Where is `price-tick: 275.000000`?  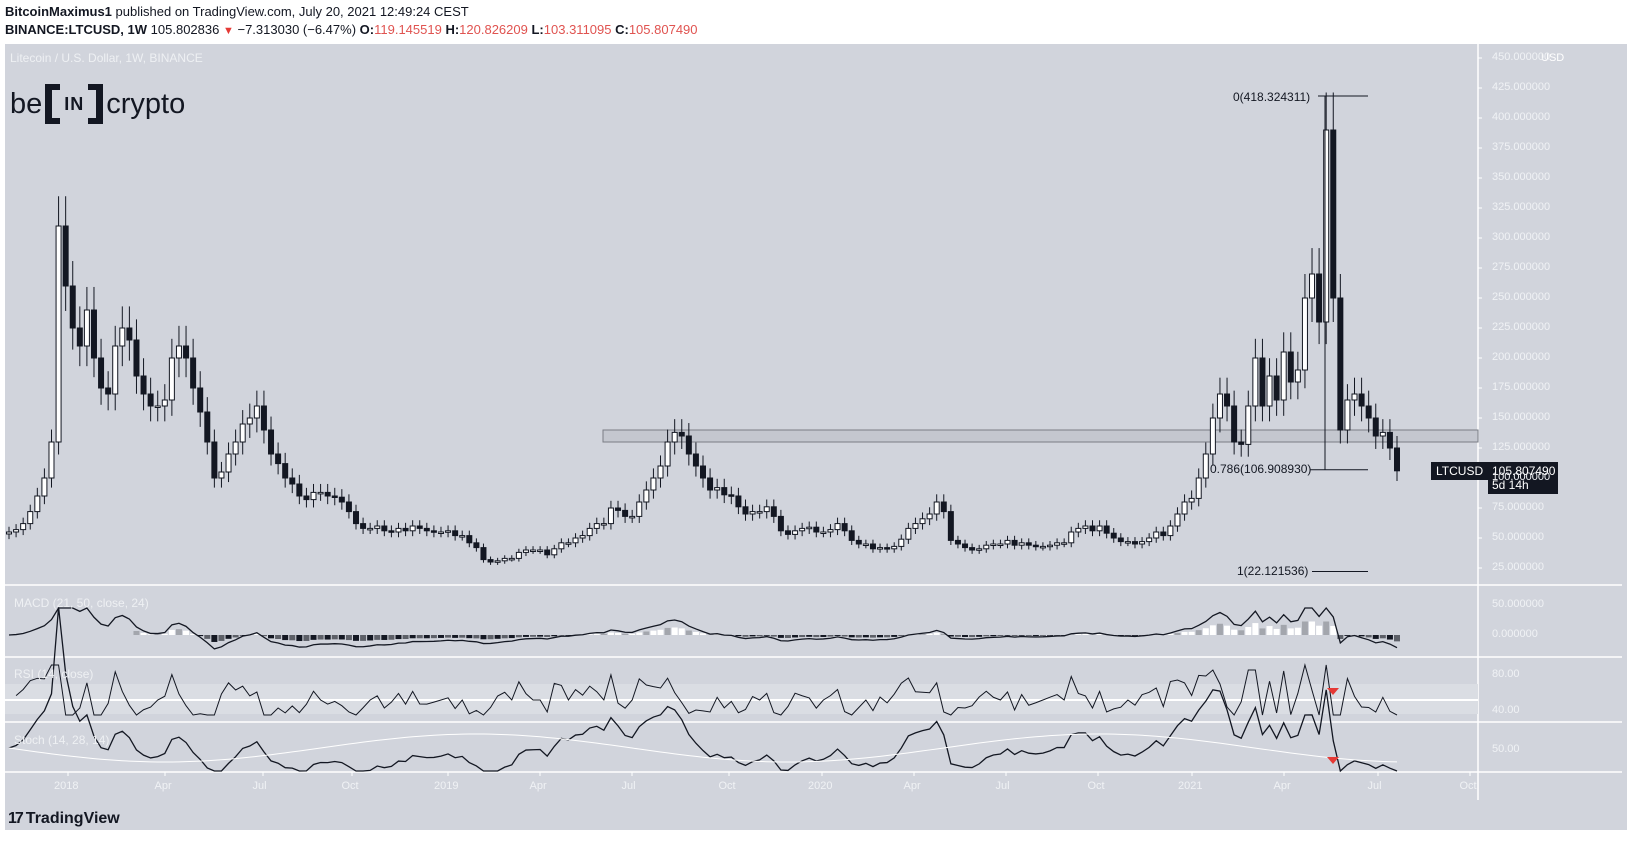 price-tick: 275.000000 is located at coordinates (1521, 267).